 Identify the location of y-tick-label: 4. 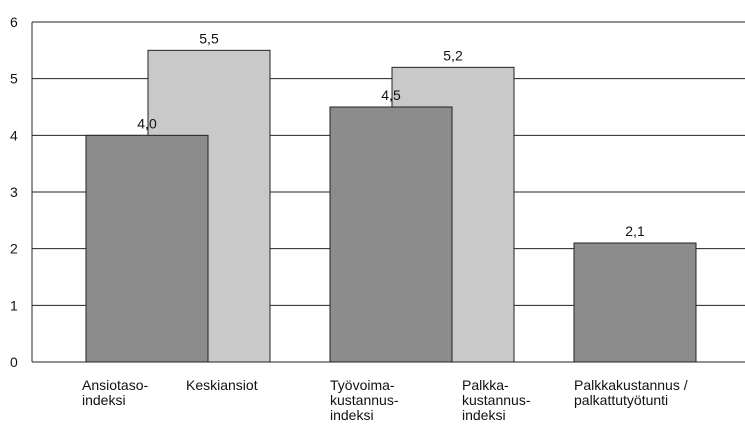
(14, 135).